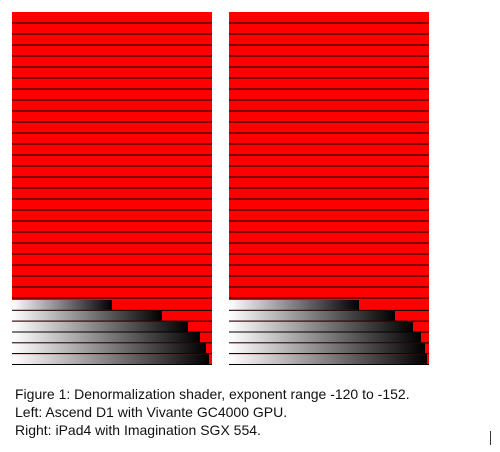 The width and height of the screenshot is (500, 452). I want to click on caption-line-3: Right: iPad4 with Imagination SGX 554., so click(138, 430).